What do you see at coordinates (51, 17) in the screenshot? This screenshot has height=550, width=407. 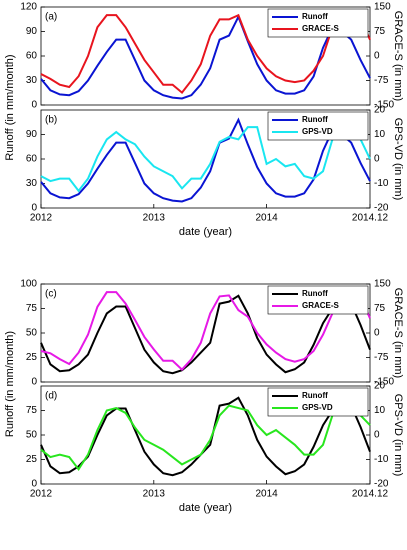 I see `panel-label: (a)` at bounding box center [51, 17].